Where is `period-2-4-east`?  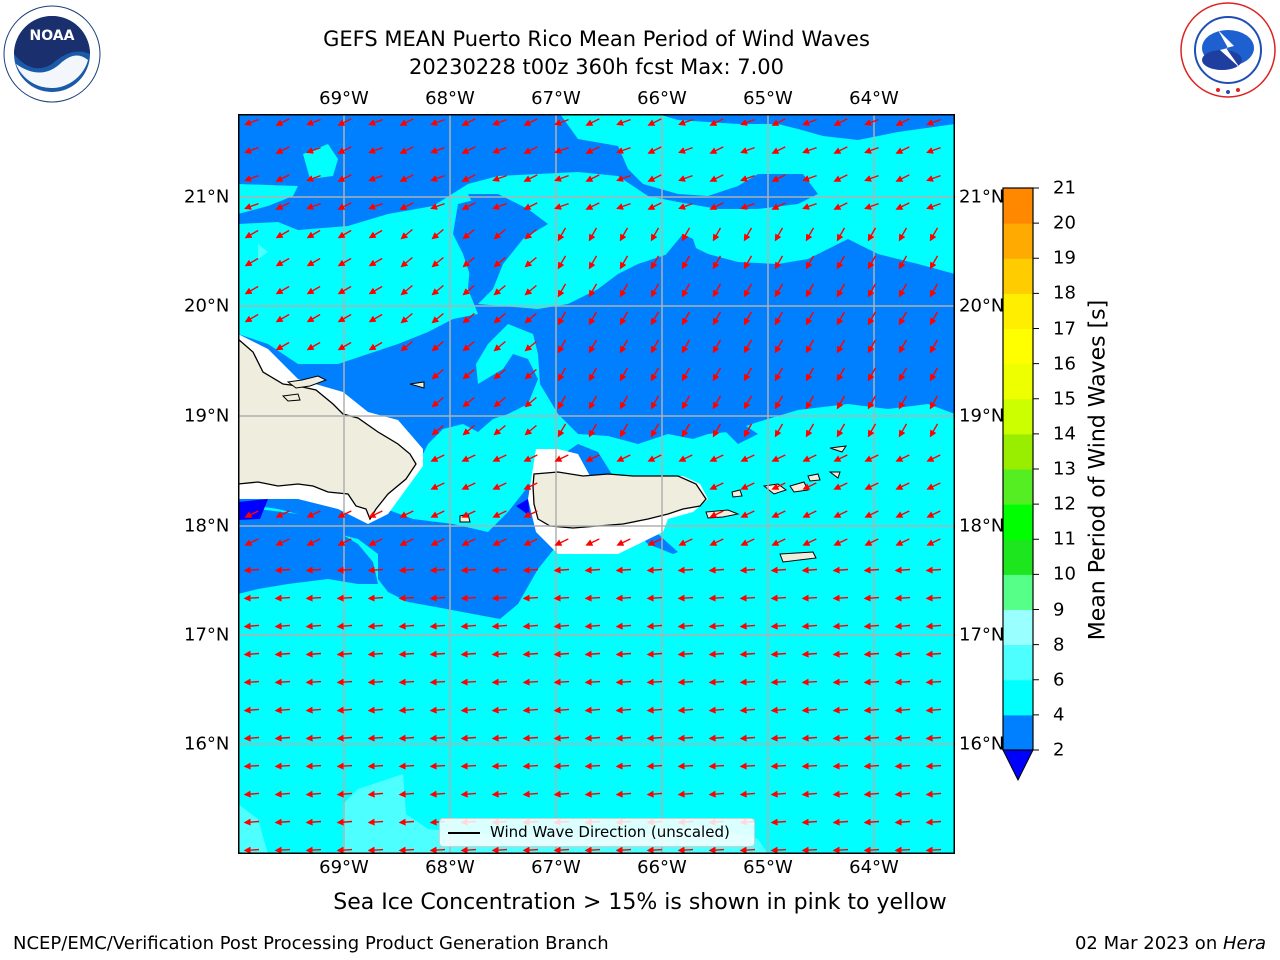
period-2-4-east is located at coordinates (708, 339).